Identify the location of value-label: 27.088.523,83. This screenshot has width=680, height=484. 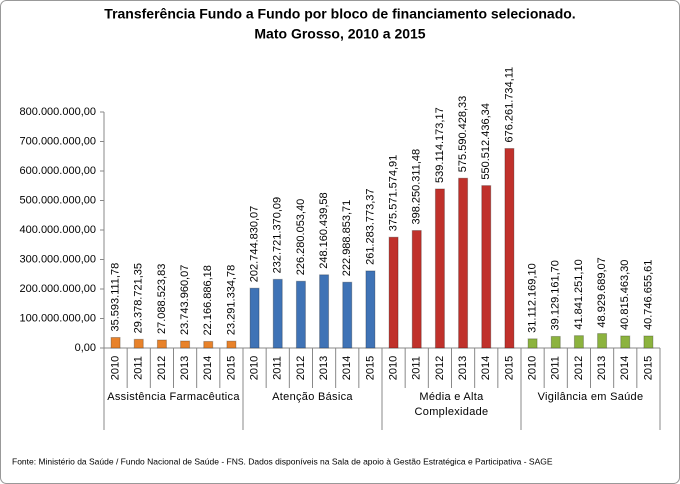
(162, 299).